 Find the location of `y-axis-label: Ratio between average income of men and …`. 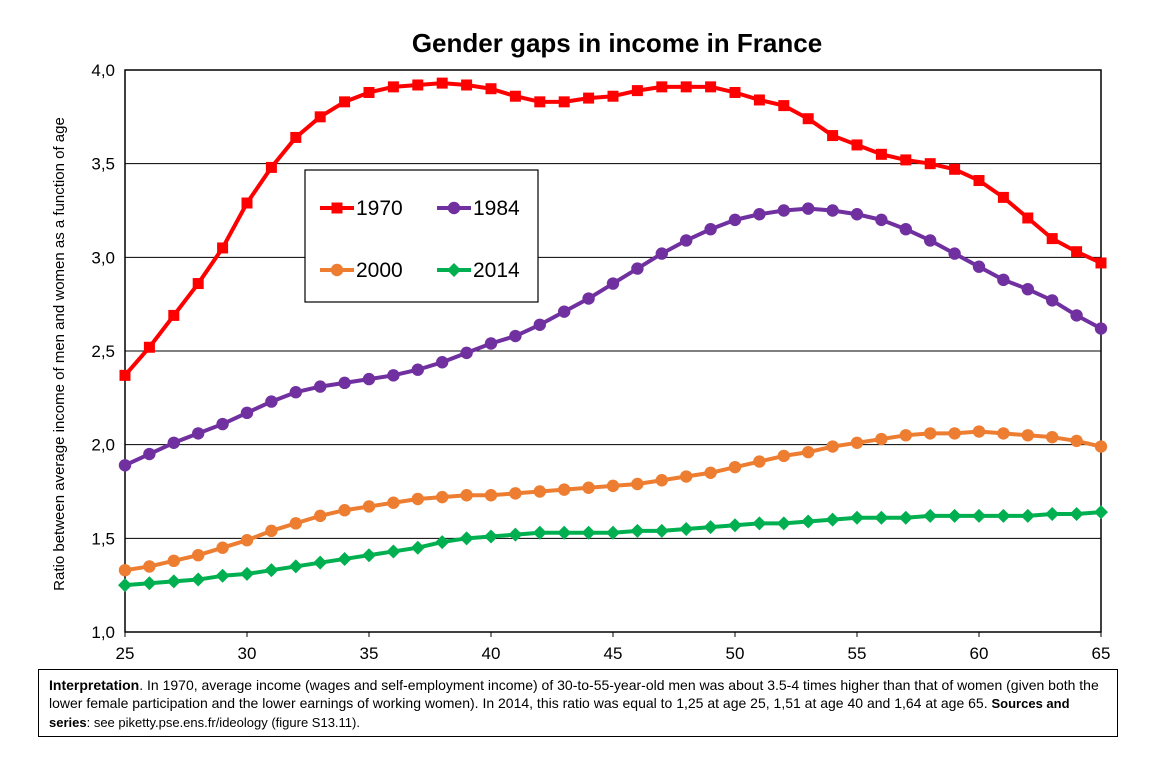

y-axis-label: Ratio between average income of men and … is located at coordinates (59, 354).